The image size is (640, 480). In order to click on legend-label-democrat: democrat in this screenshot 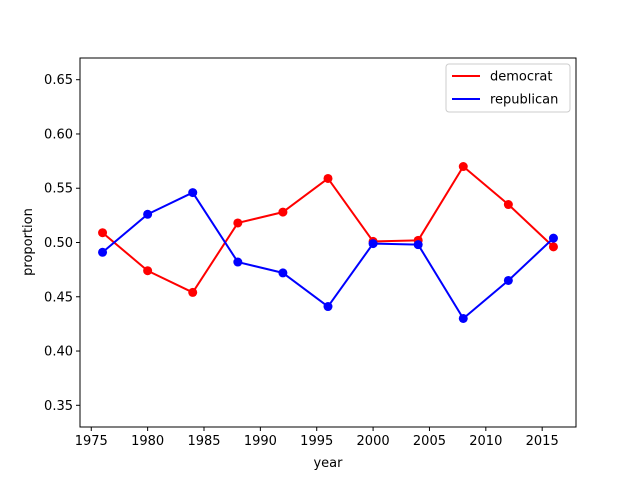, I will do `click(521, 77)`.